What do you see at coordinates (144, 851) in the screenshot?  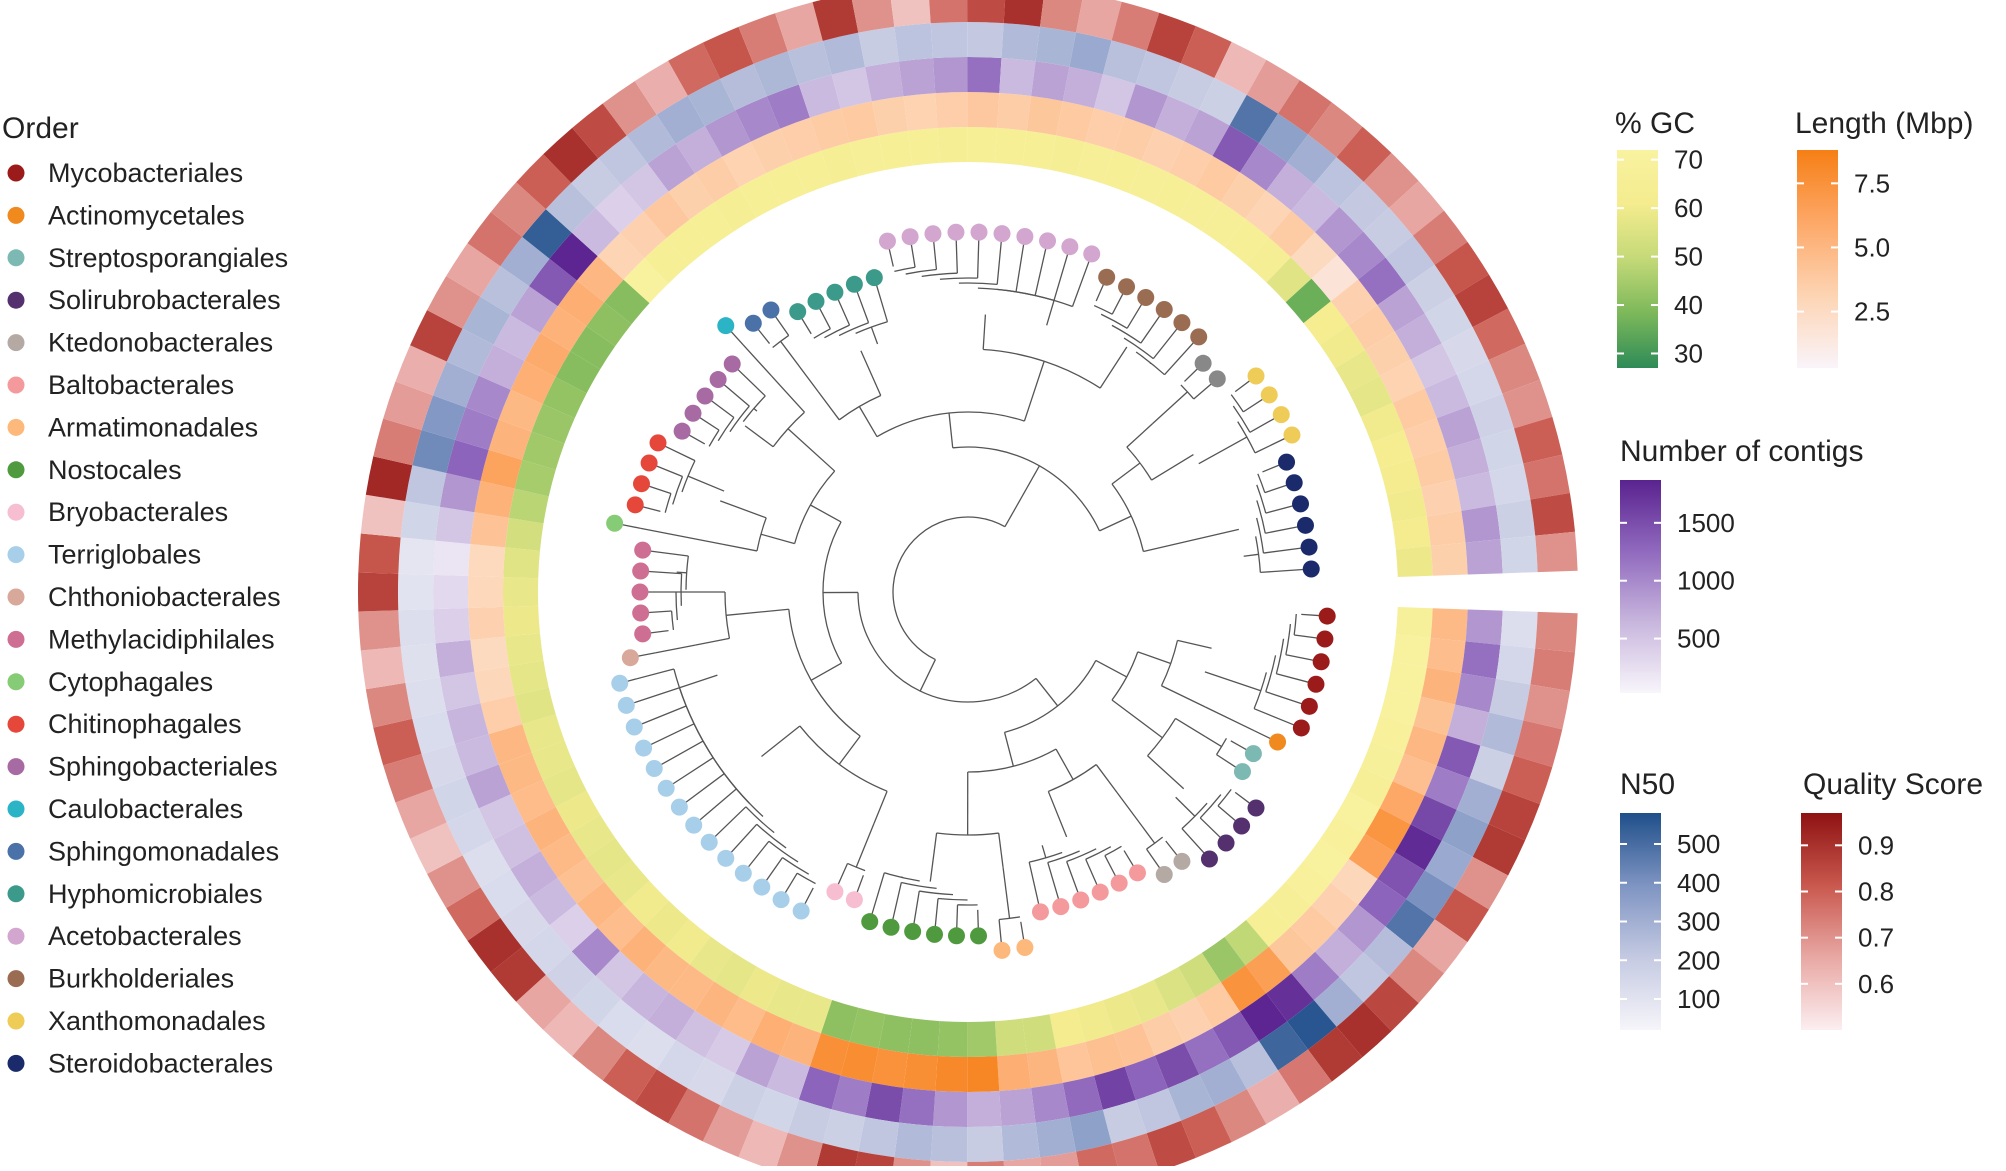 I see `order-legend-item: Sphingomonadales` at bounding box center [144, 851].